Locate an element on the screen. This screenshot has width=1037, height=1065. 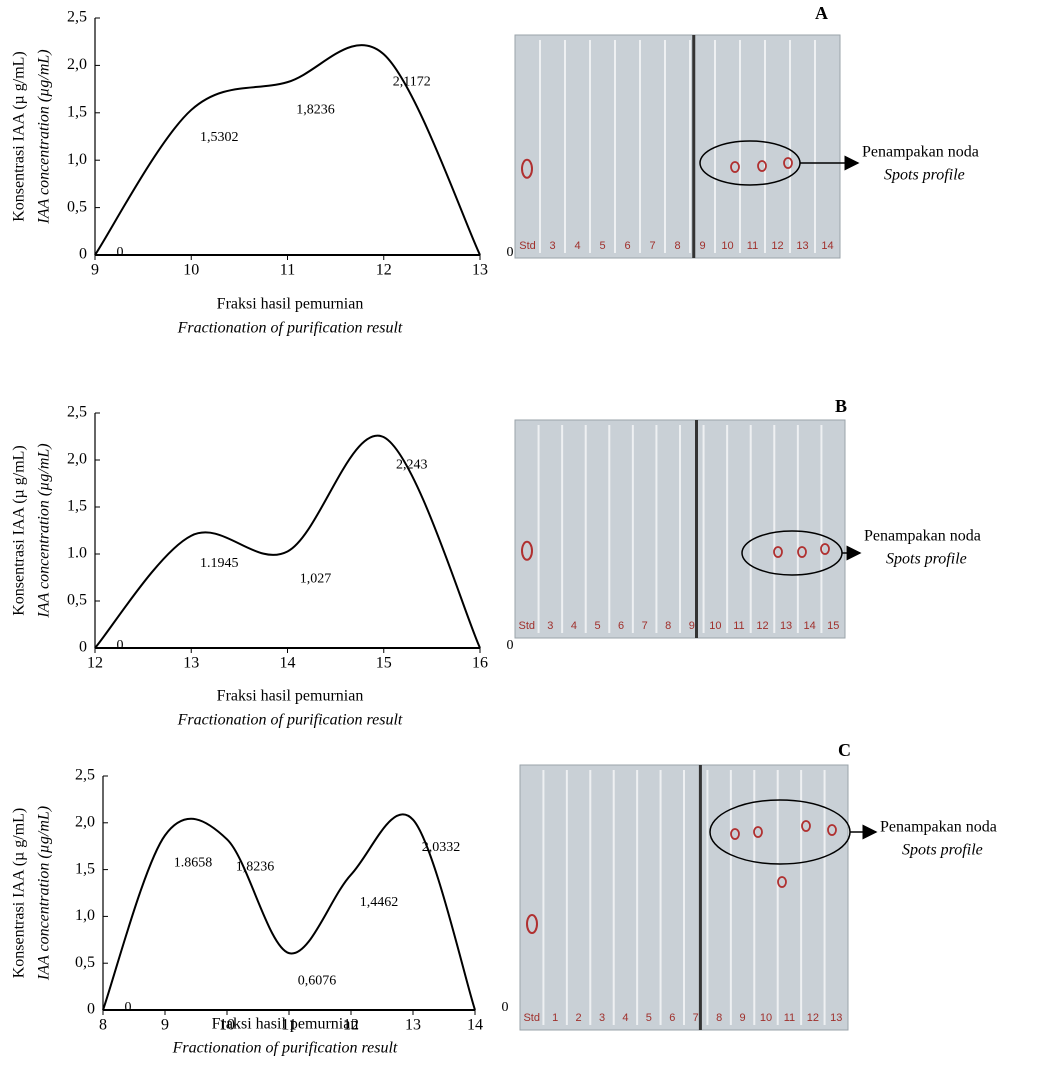
x-tick-label: 15 is located at coordinates (384, 663).